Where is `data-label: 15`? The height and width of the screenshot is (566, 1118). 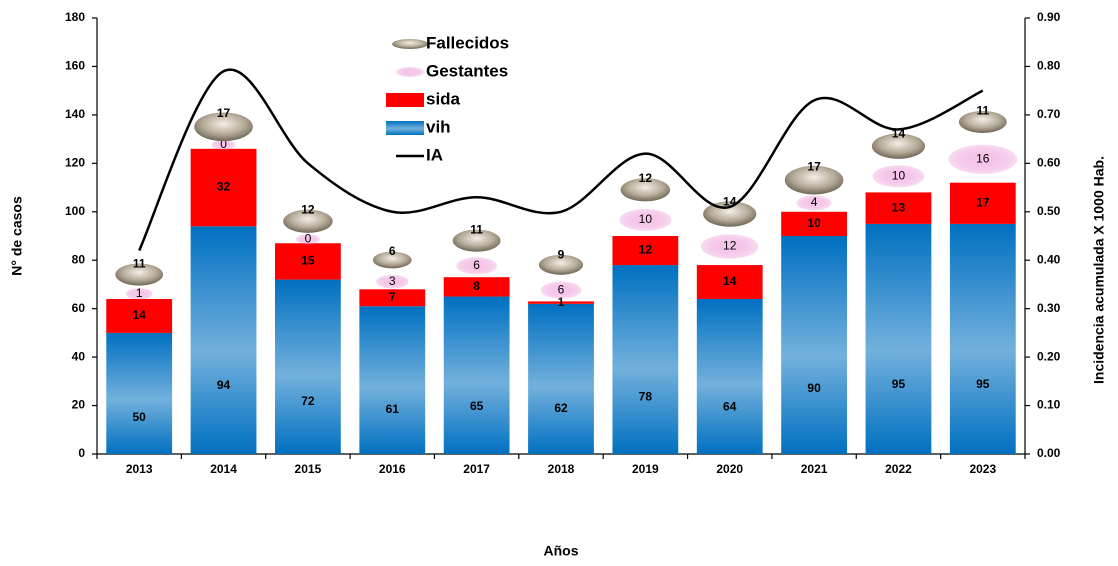 data-label: 15 is located at coordinates (308, 261).